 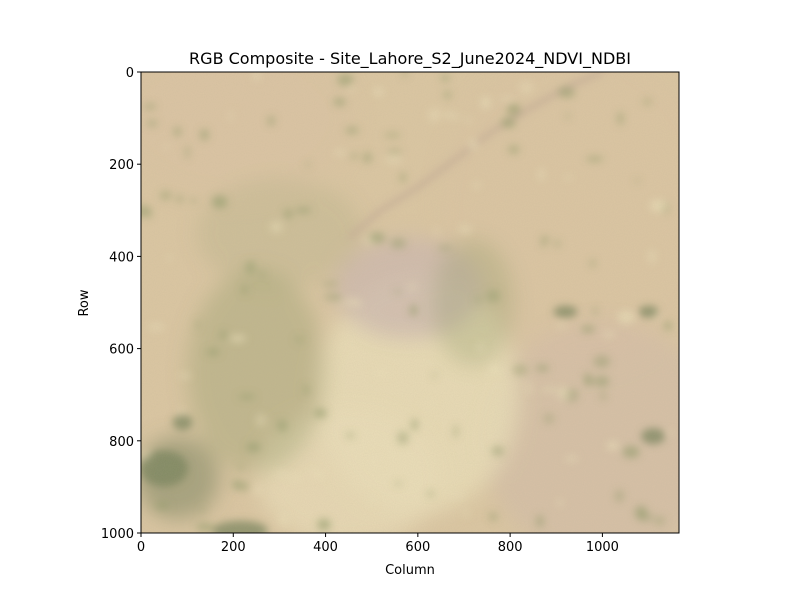 I want to click on x-tick-label: 0, so click(x=141, y=547).